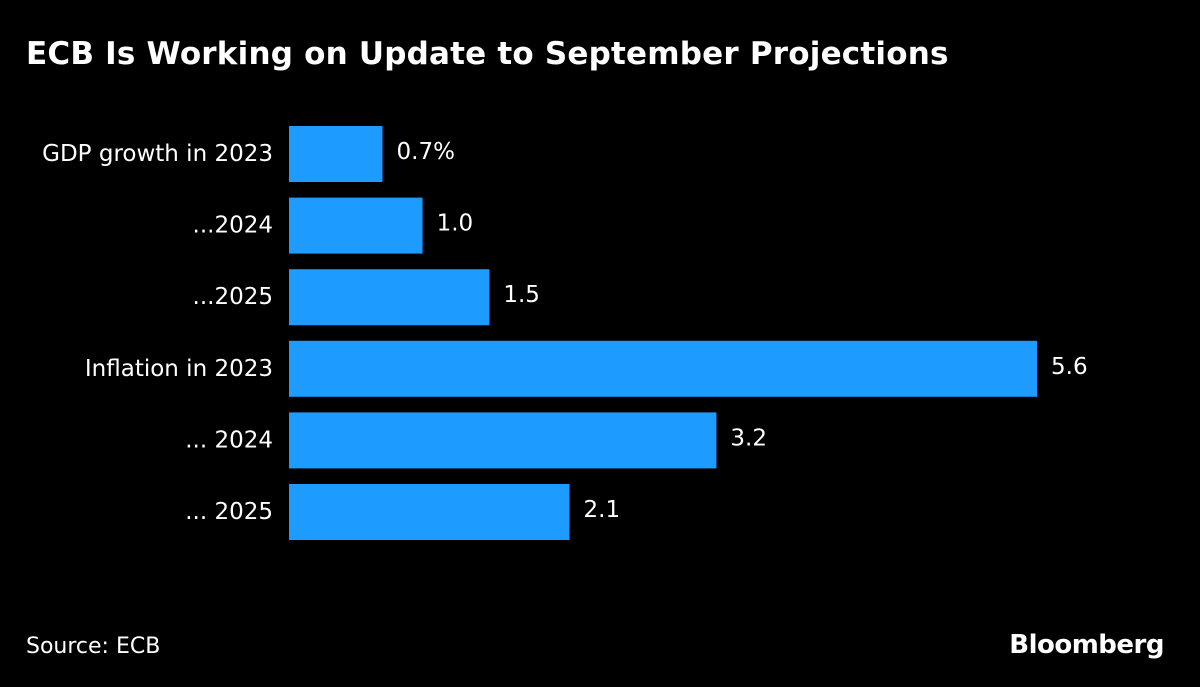 The width and height of the screenshot is (1200, 687). What do you see at coordinates (179, 369) in the screenshot?
I see `category-label-3: Inflation in 2023` at bounding box center [179, 369].